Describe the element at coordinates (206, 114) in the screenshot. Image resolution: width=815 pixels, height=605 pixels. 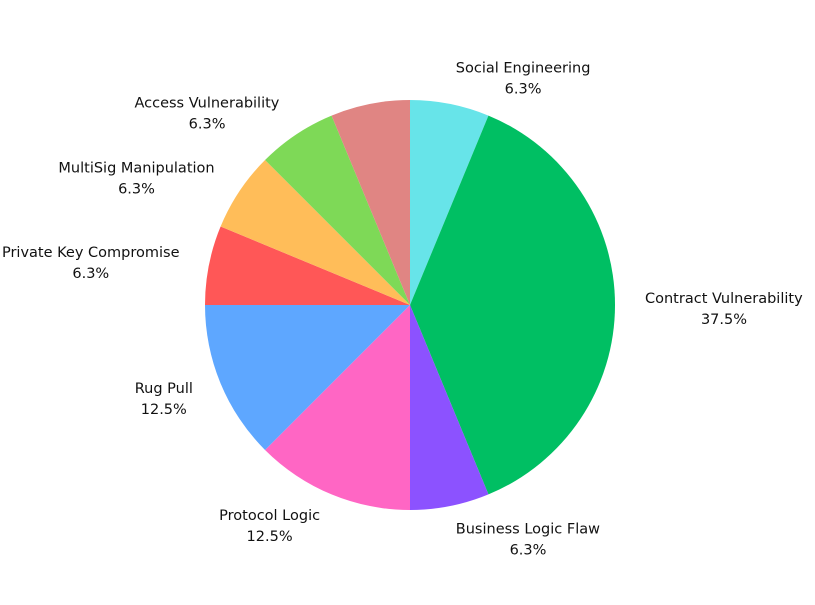
I see `slice-label-group-access-vulnerability: Access Vulnerability 6.3%` at that location.